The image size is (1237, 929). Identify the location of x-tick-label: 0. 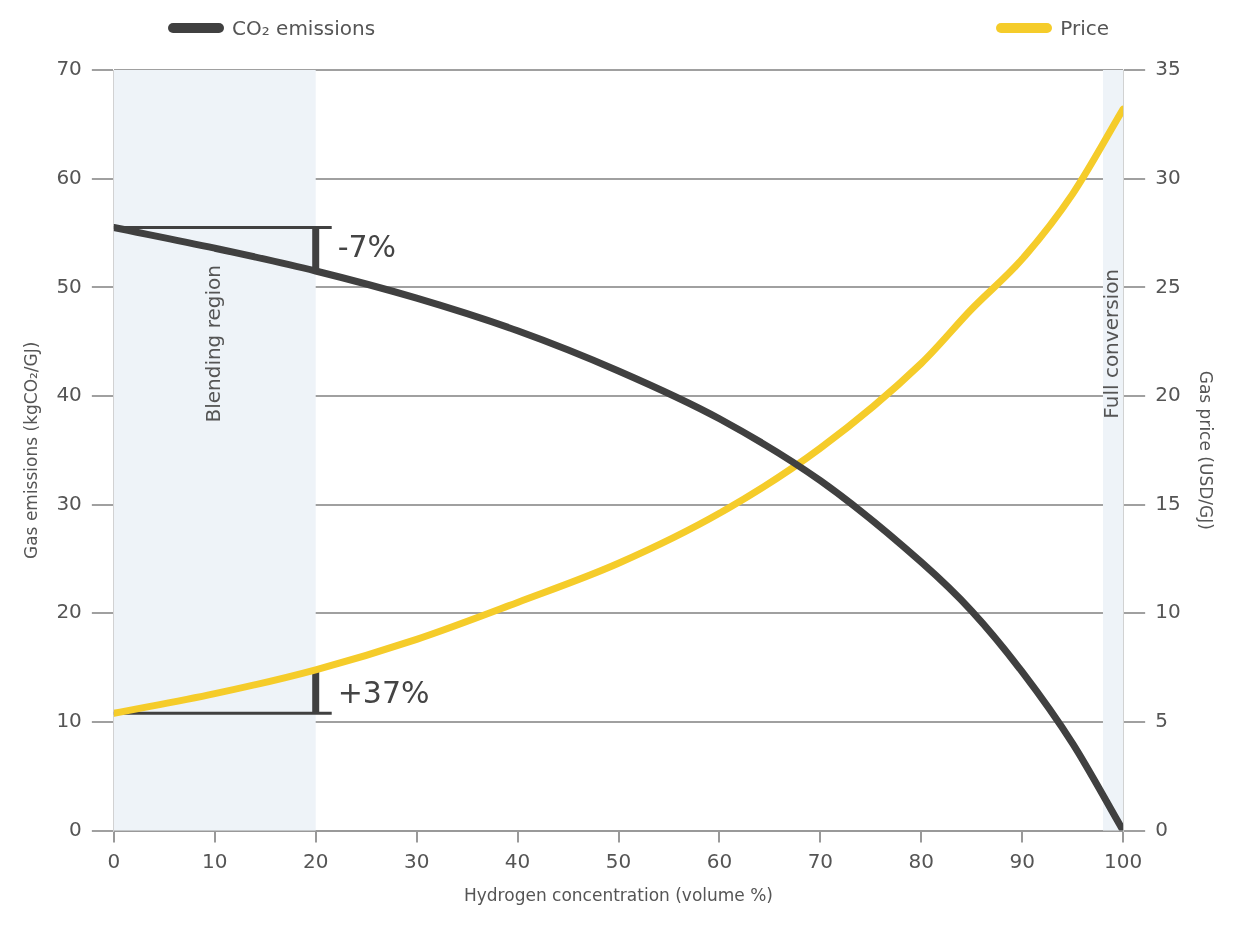
(114, 860).